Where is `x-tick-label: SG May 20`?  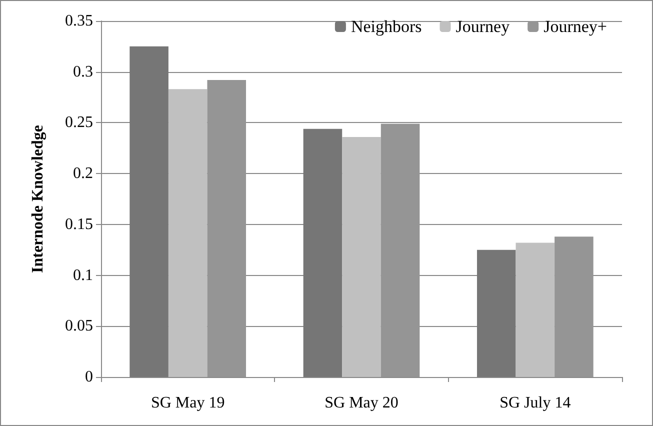
x-tick-label: SG May 20 is located at coordinates (361, 403).